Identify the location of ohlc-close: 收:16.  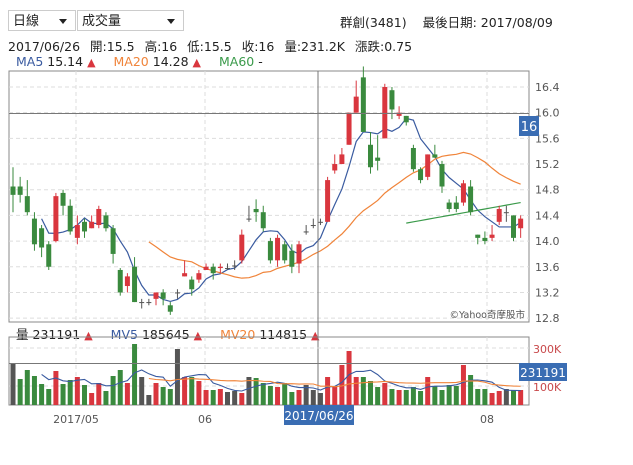
(258, 46).